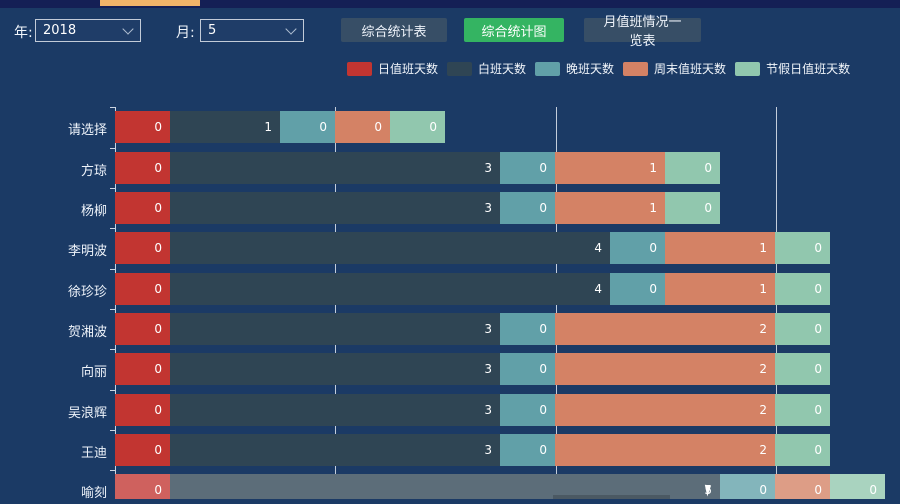  I want to click on summary-chart-button: 综合统计图, so click(514, 30).